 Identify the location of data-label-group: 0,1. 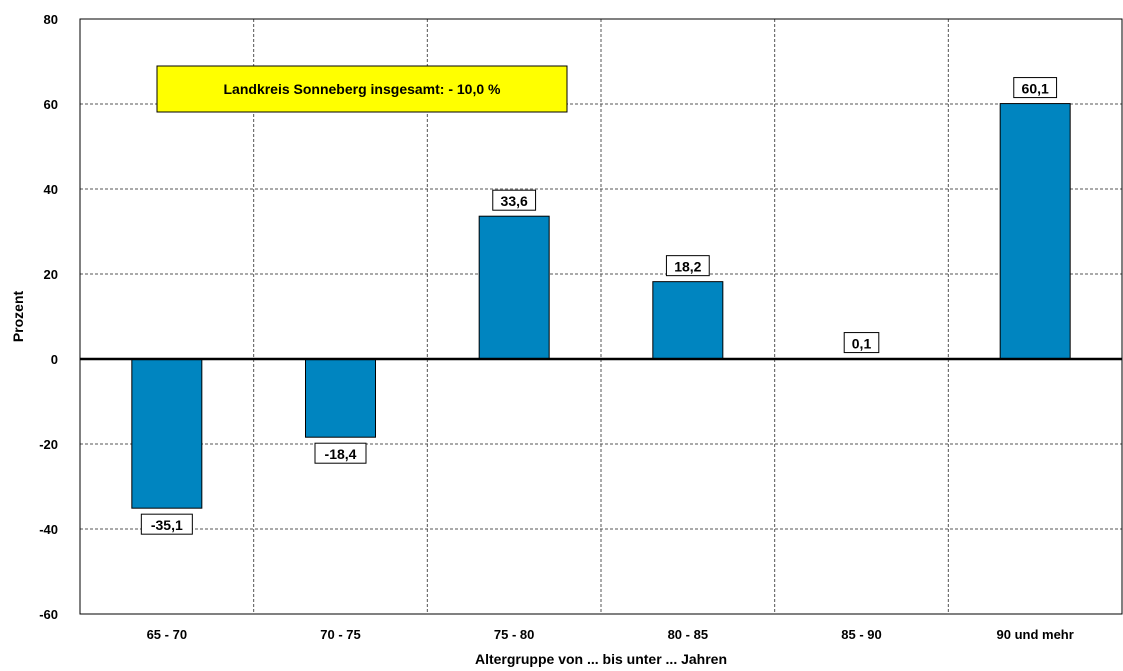
(861, 343).